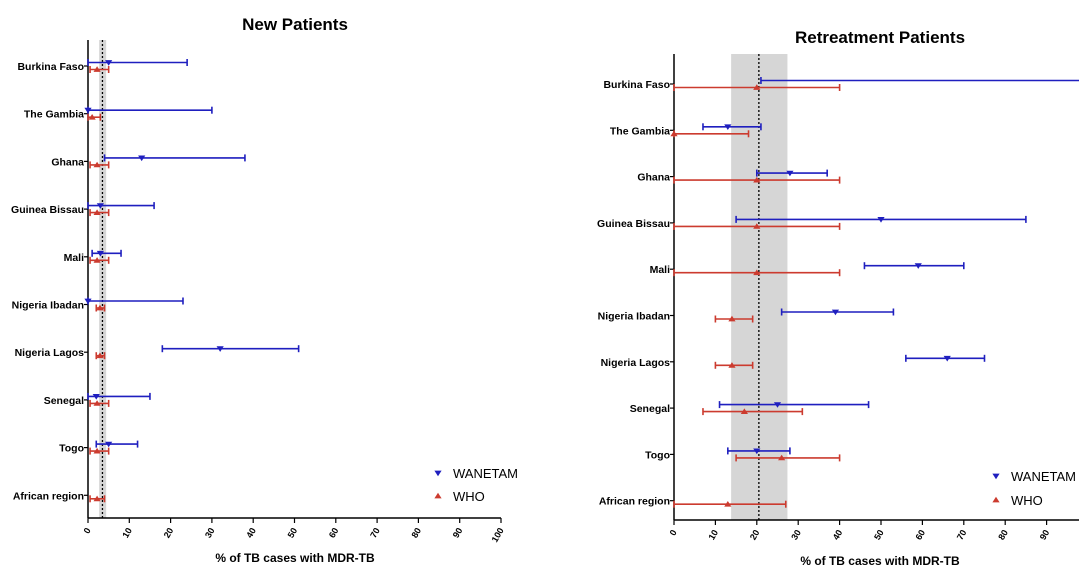 This screenshot has height=568, width=1079. I want to click on retreat-who-mali-marker, so click(757, 272).